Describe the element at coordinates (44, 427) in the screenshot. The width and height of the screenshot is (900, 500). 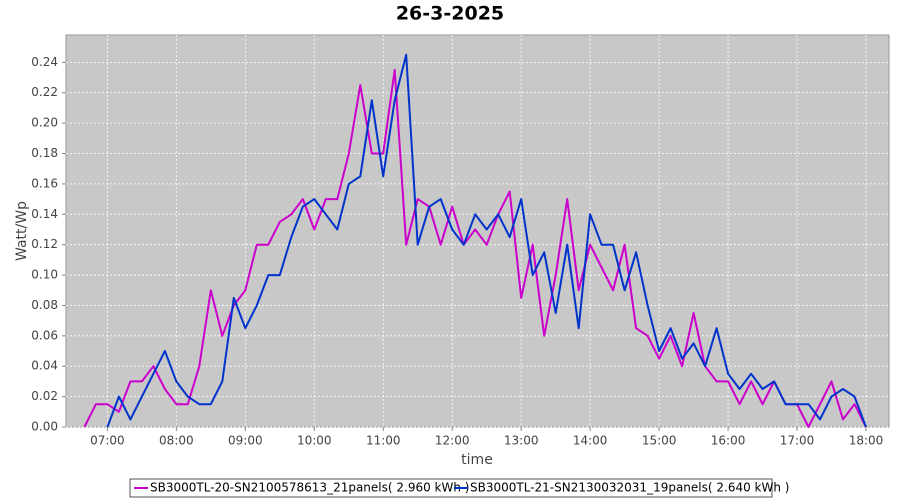
I see `y-tick-label: 0.00` at that location.